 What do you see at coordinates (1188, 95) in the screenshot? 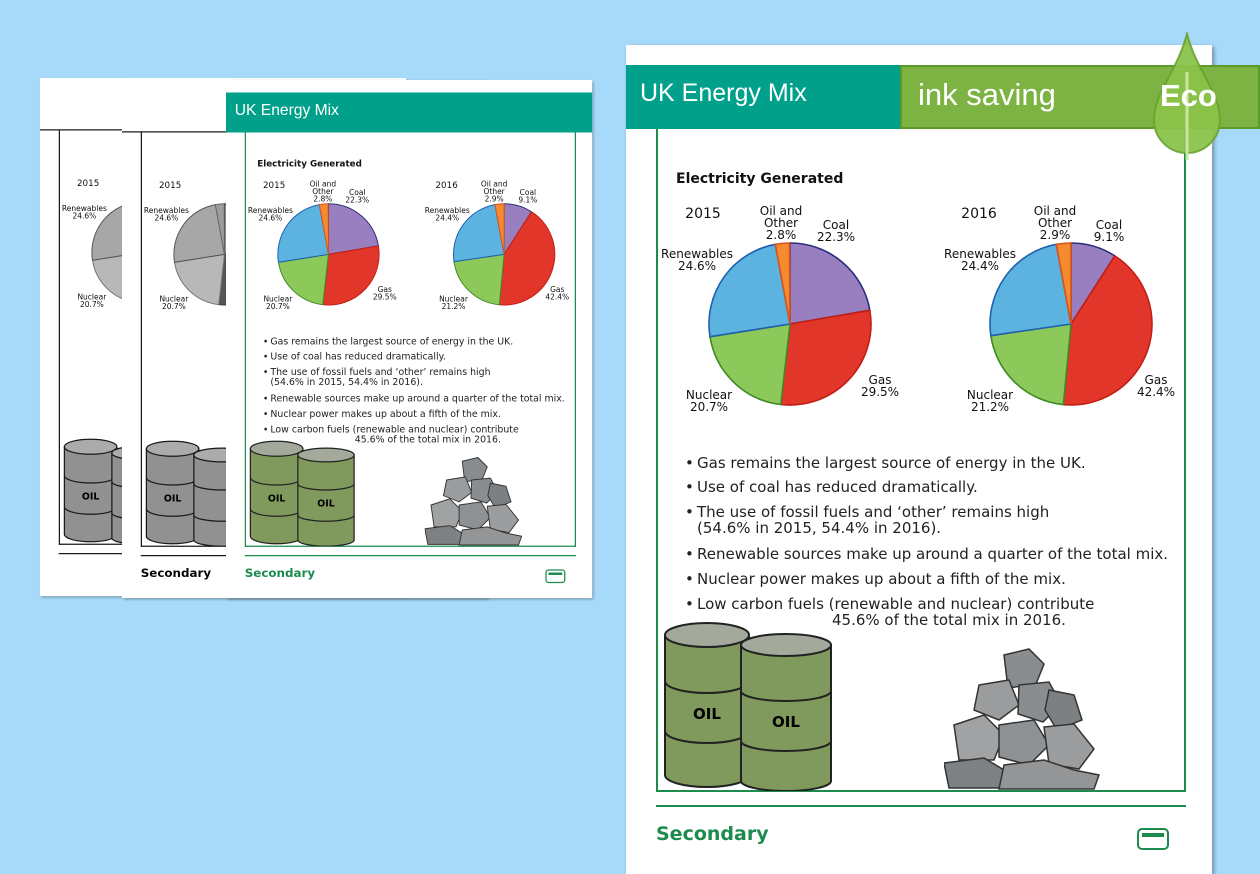
I see `eco-label: Eco` at bounding box center [1188, 95].